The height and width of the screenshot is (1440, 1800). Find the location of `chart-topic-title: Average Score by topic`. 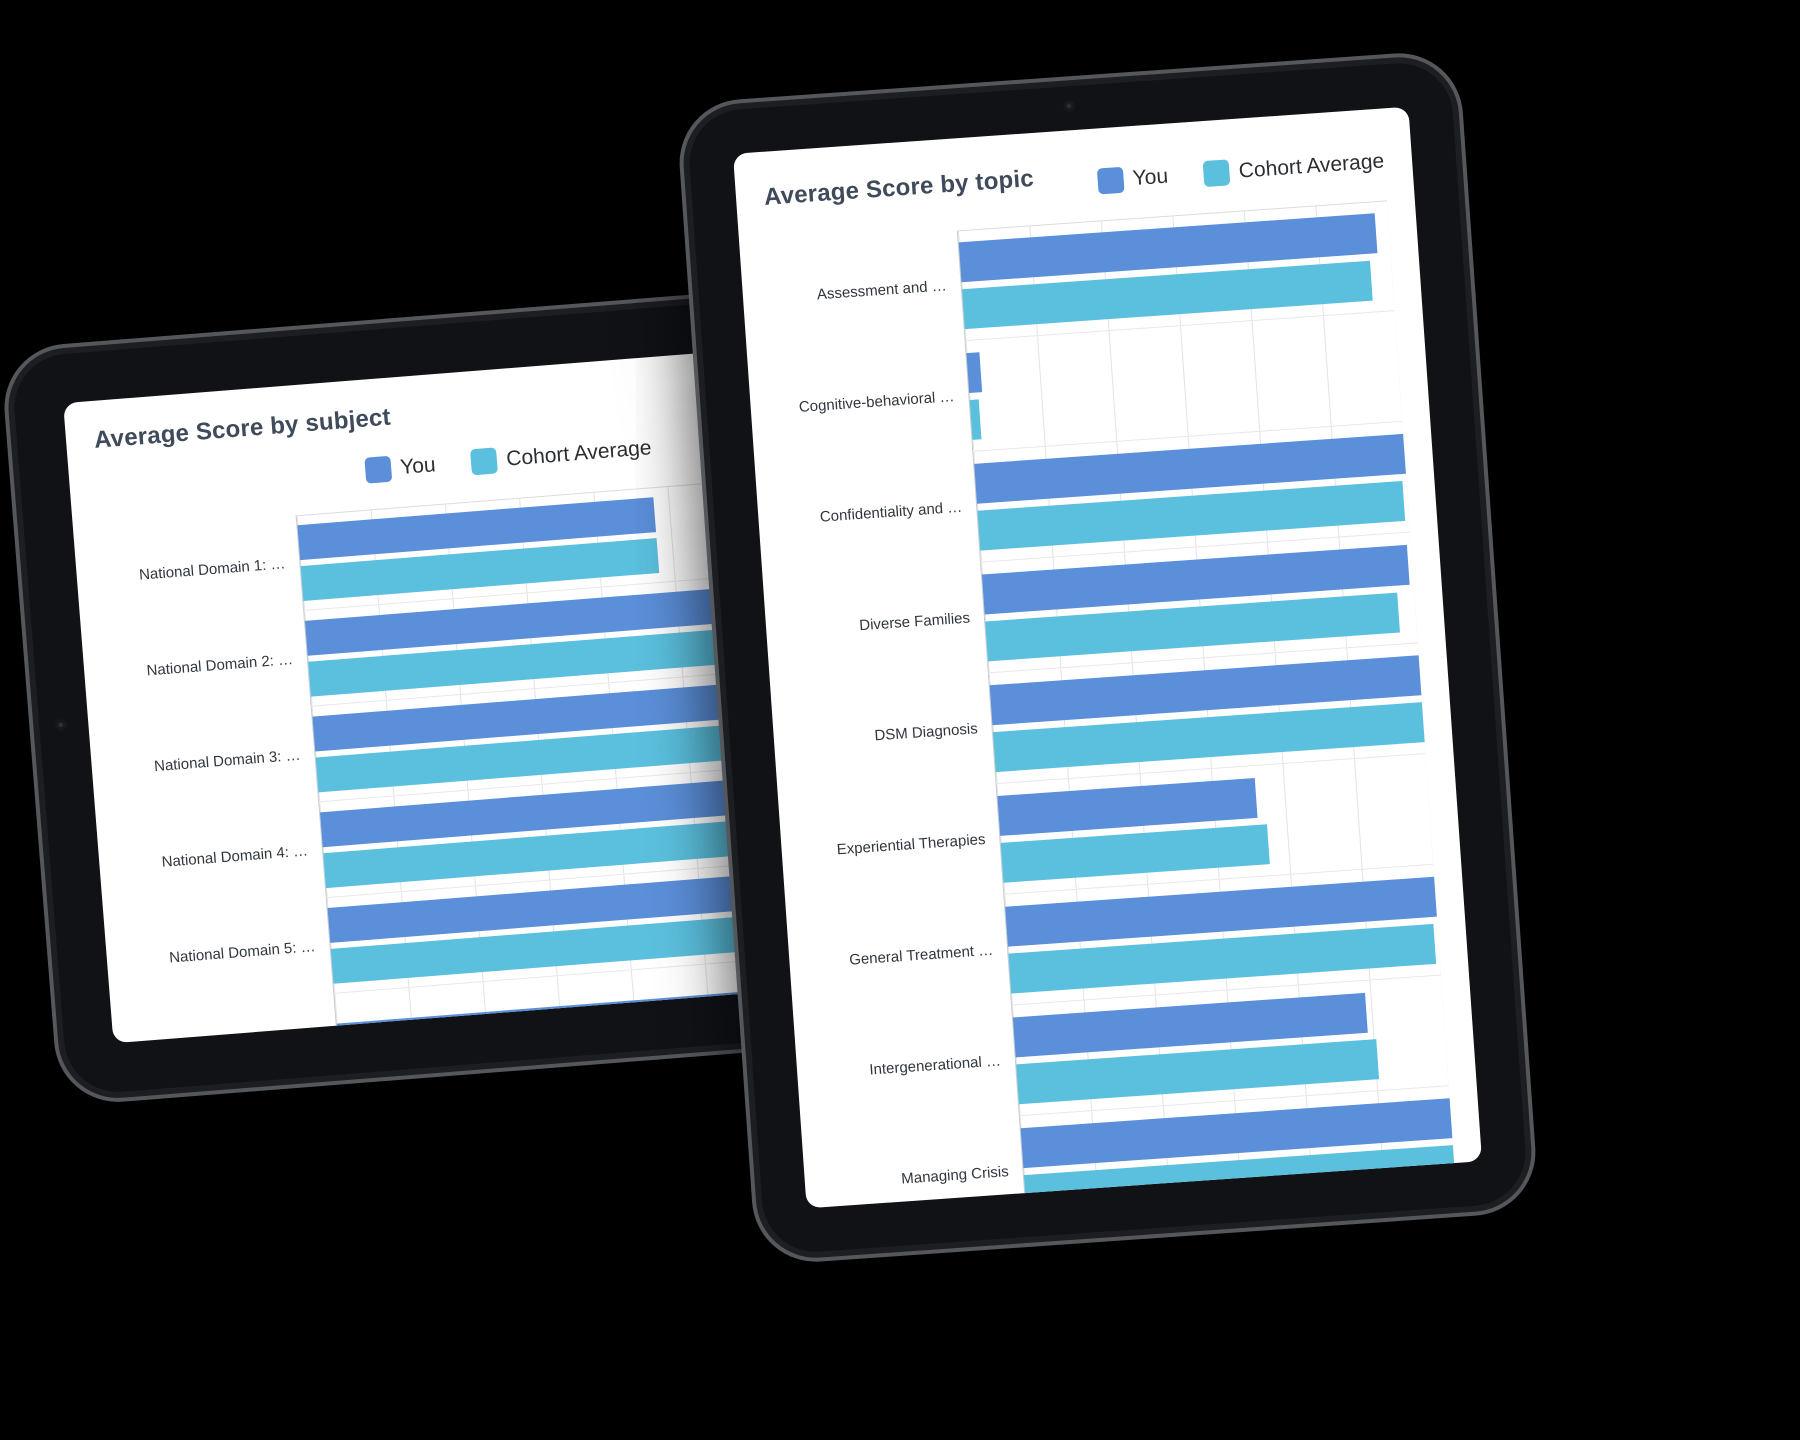

chart-topic-title: Average Score by topic is located at coordinates (899, 188).